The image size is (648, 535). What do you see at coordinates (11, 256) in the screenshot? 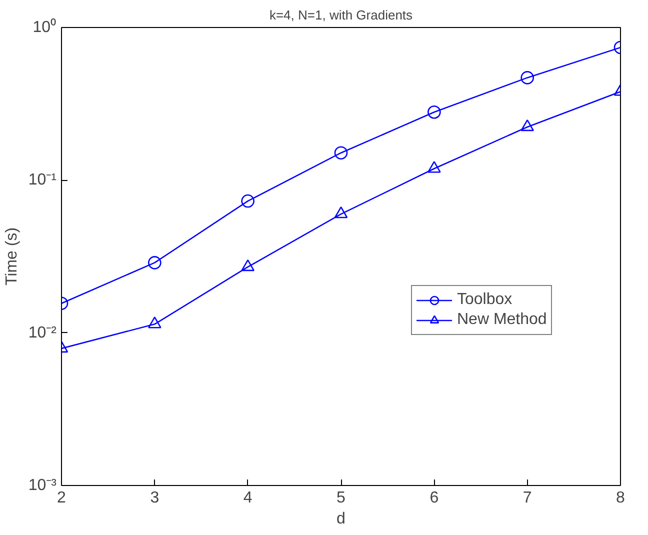
I see `y-axis-title: Time (s)` at bounding box center [11, 256].